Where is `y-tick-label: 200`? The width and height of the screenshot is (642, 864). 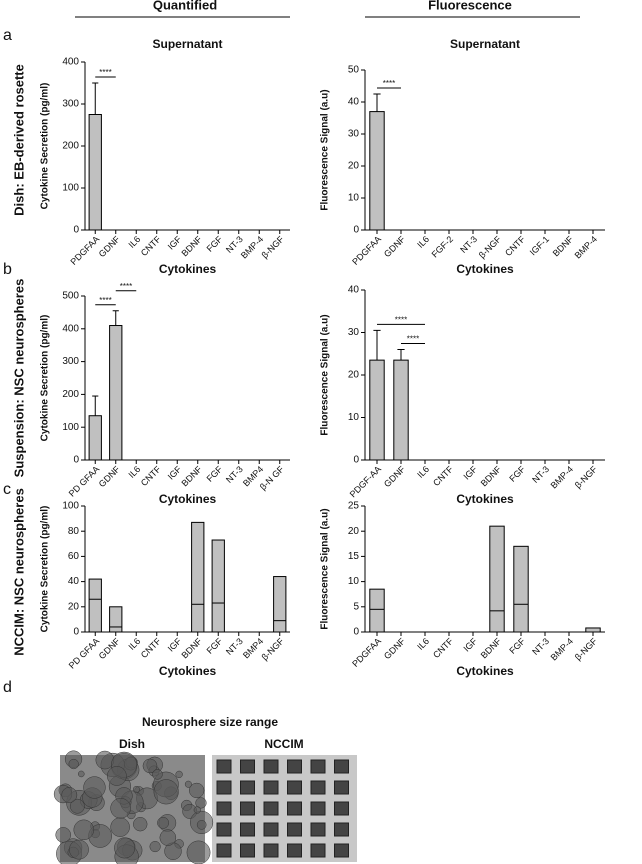
y-tick-label: 200 is located at coordinates (70, 394).